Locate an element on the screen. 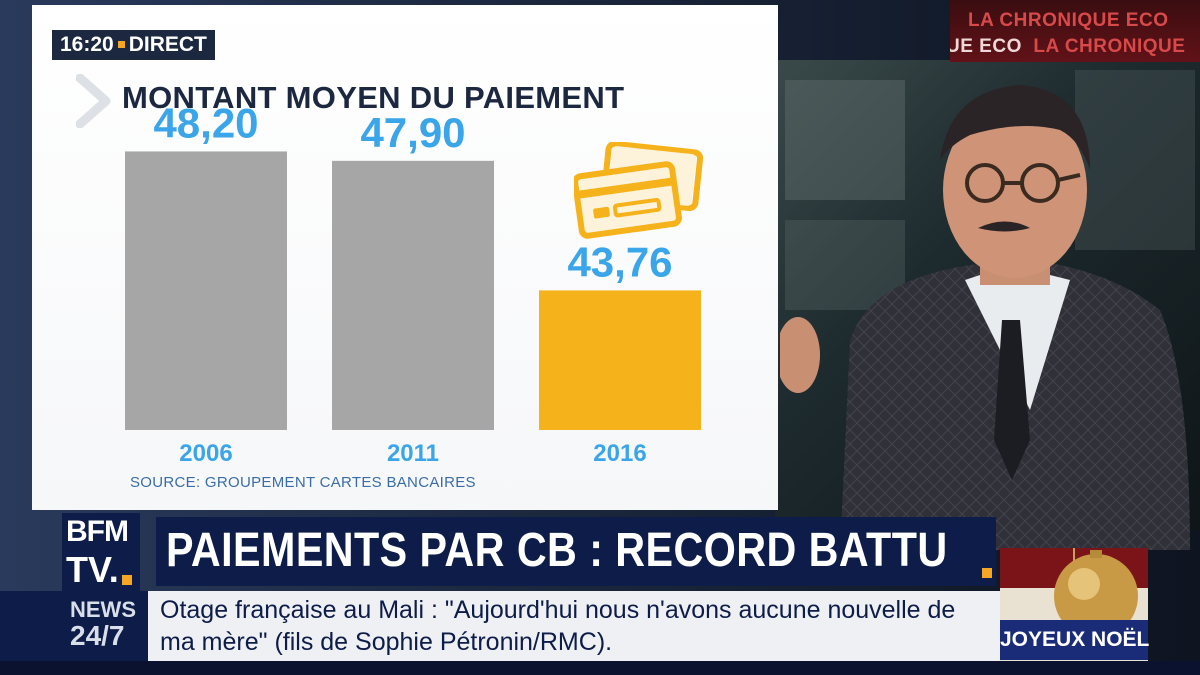 The height and width of the screenshot is (675, 1200). channel-logo-line1: BFM is located at coordinates (97, 531).